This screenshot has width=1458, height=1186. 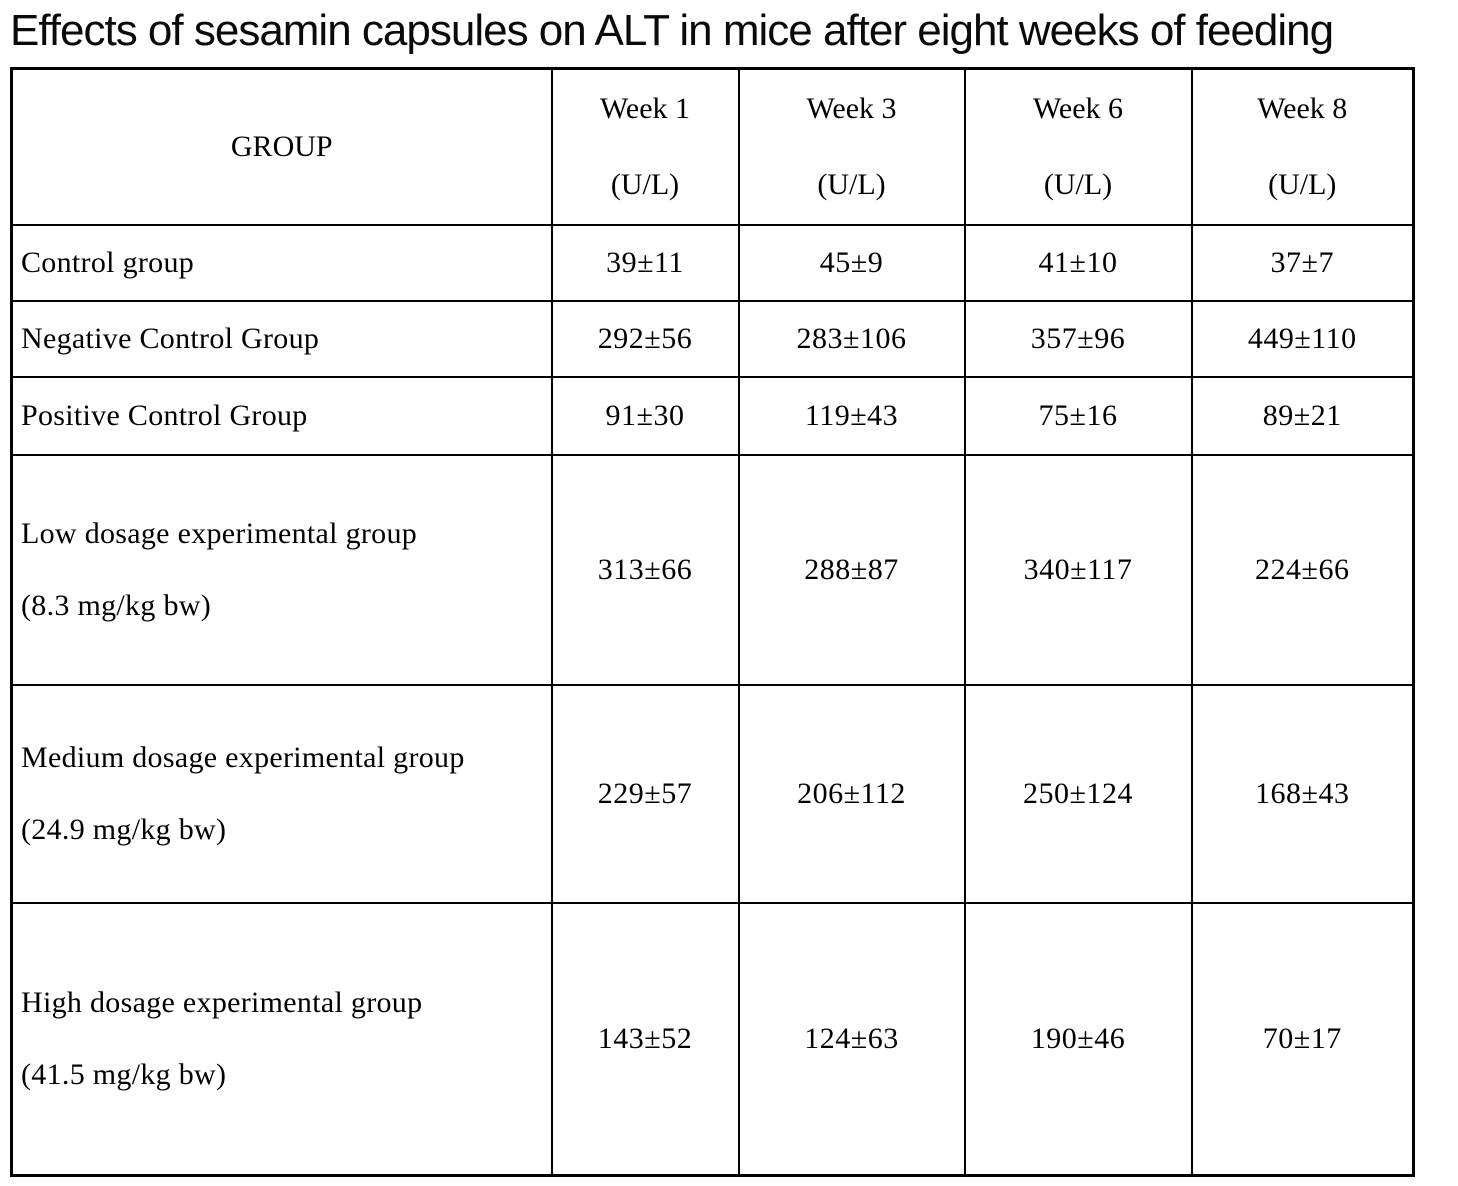 I want to click on row-label: Positive Control Group, so click(x=281, y=416).